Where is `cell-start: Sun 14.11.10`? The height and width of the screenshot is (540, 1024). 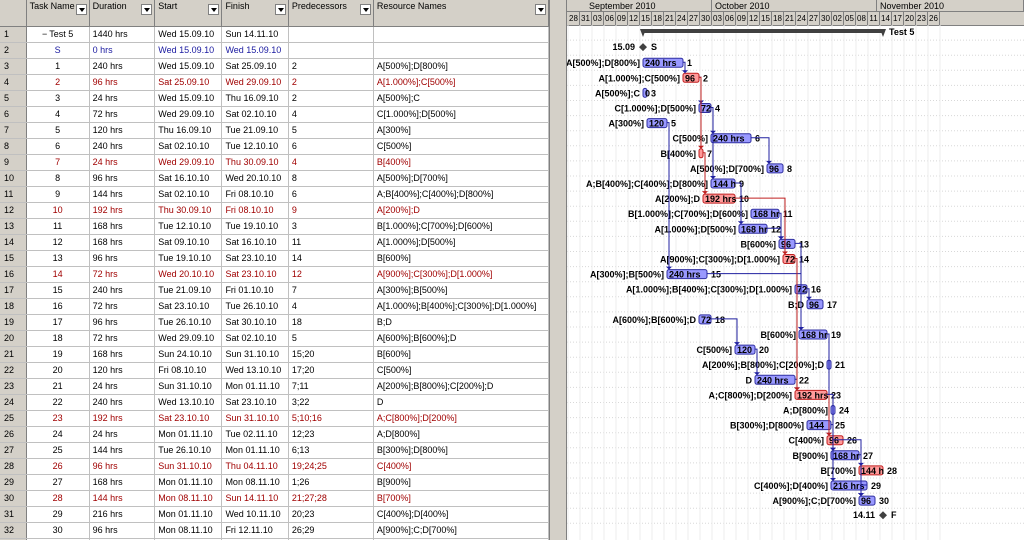 cell-start: Sun 14.11.10 is located at coordinates (188, 539).